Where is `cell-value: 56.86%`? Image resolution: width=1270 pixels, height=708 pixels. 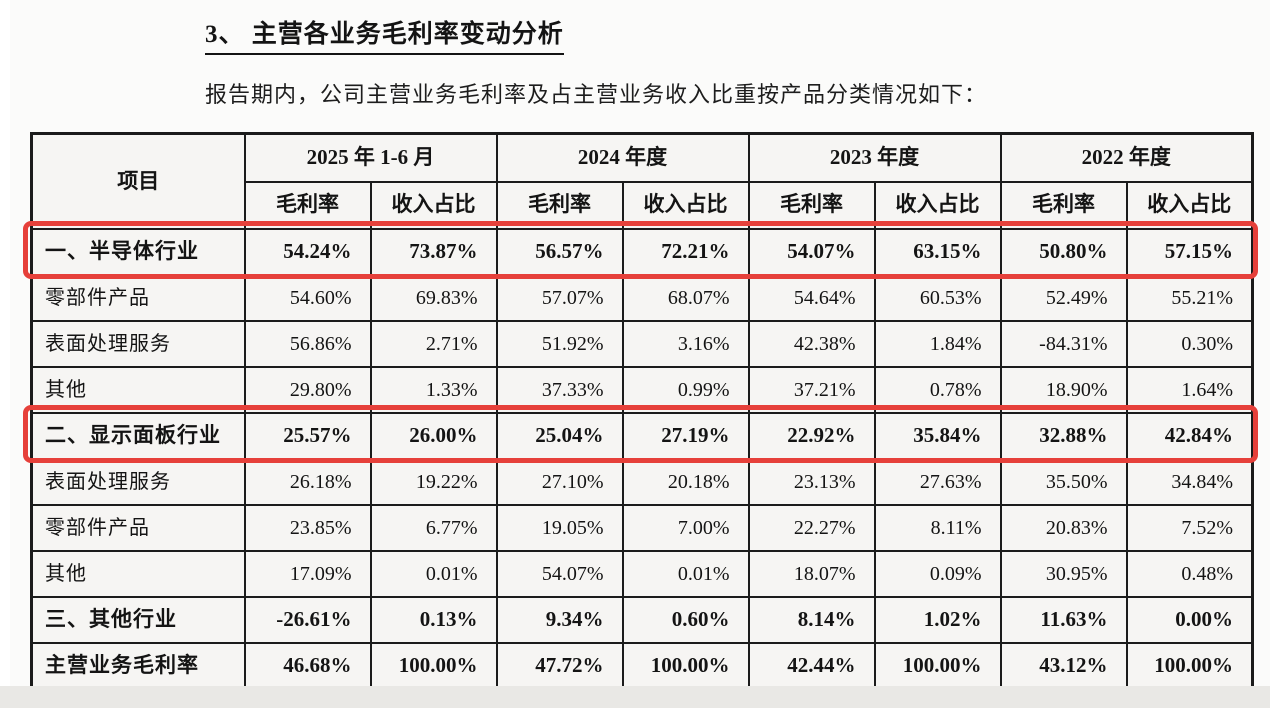 cell-value: 56.86% is located at coordinates (307, 343).